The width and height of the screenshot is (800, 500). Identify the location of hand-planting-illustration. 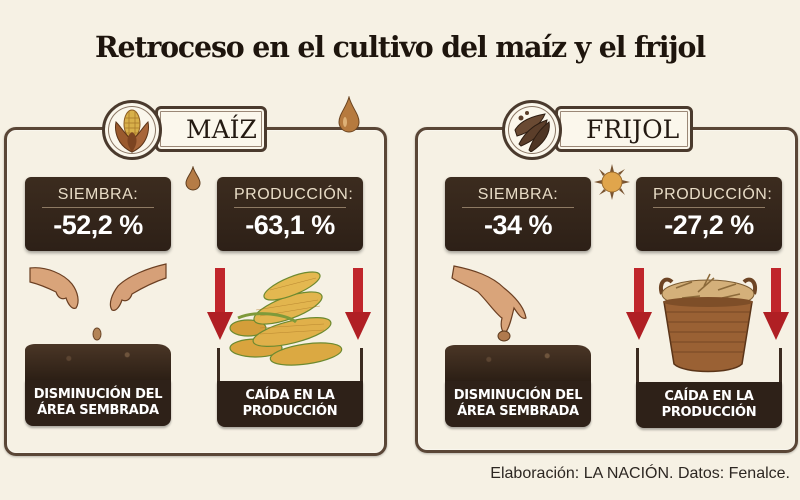
(489, 303).